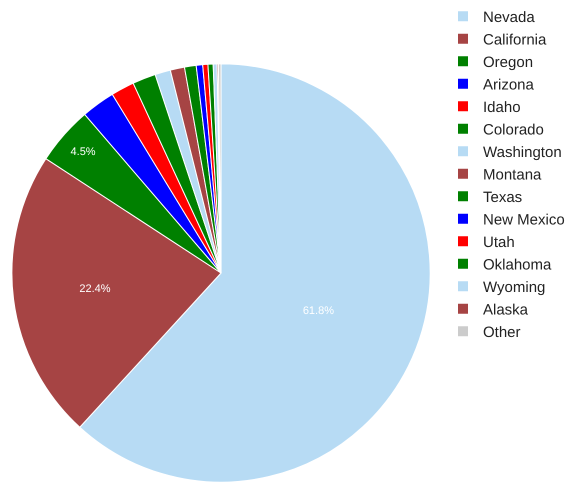 The image size is (570, 484). I want to click on legend-label: Texas, so click(502, 197).